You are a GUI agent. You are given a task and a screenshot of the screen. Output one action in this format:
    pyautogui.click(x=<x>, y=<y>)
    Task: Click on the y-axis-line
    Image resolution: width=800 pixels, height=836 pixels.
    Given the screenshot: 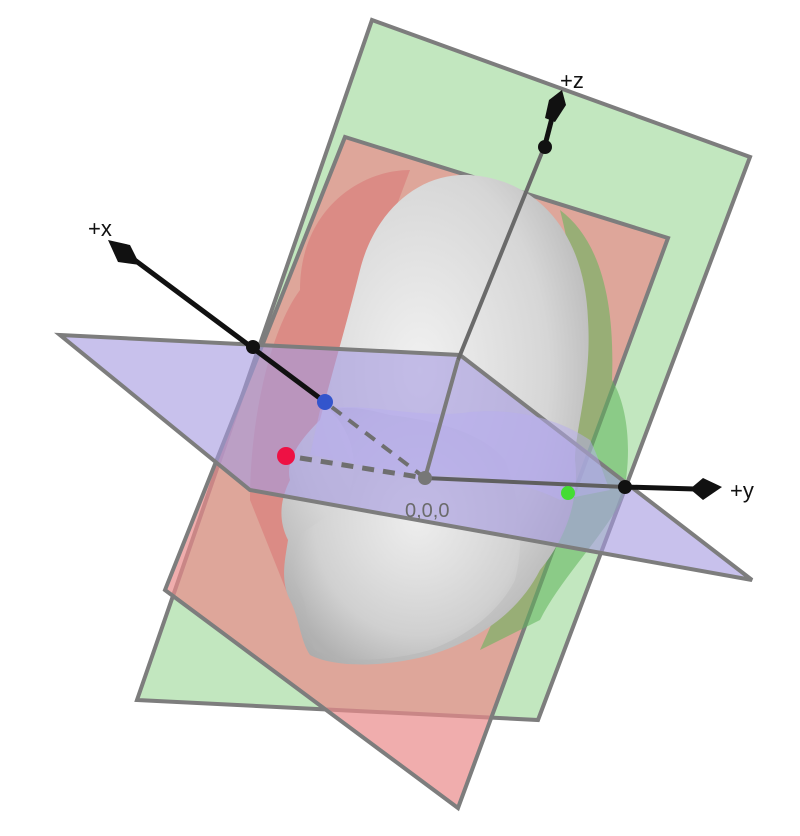 What is the action you would take?
    pyautogui.click(x=660, y=488)
    